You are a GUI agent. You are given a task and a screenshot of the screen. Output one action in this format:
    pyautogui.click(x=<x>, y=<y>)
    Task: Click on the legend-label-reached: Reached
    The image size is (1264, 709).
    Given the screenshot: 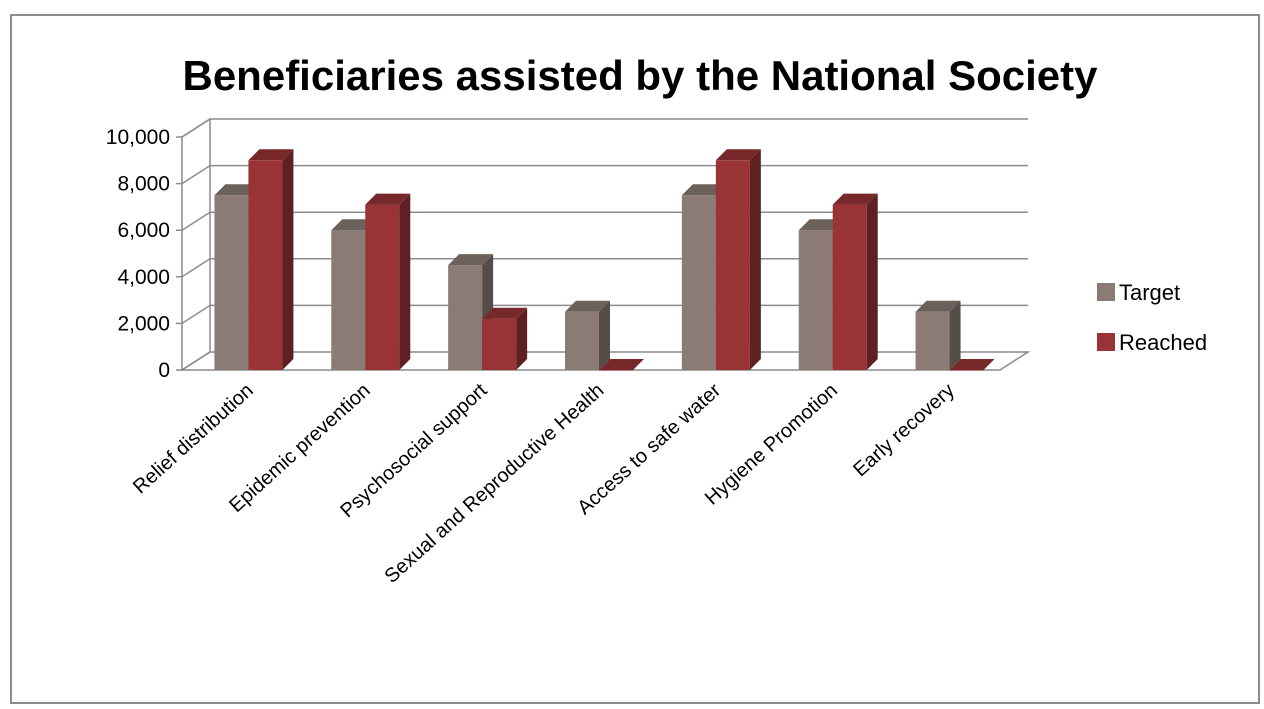 What is the action you would take?
    pyautogui.click(x=1163, y=342)
    